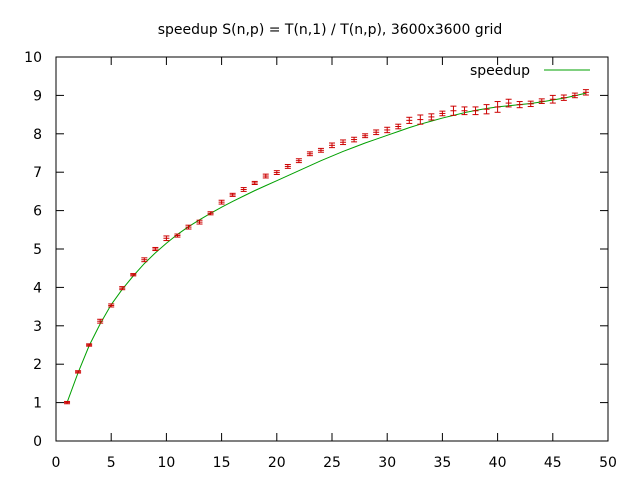 This screenshot has width=640, height=485. Describe the element at coordinates (442, 463) in the screenshot. I see `x-tick-label: 35` at that location.